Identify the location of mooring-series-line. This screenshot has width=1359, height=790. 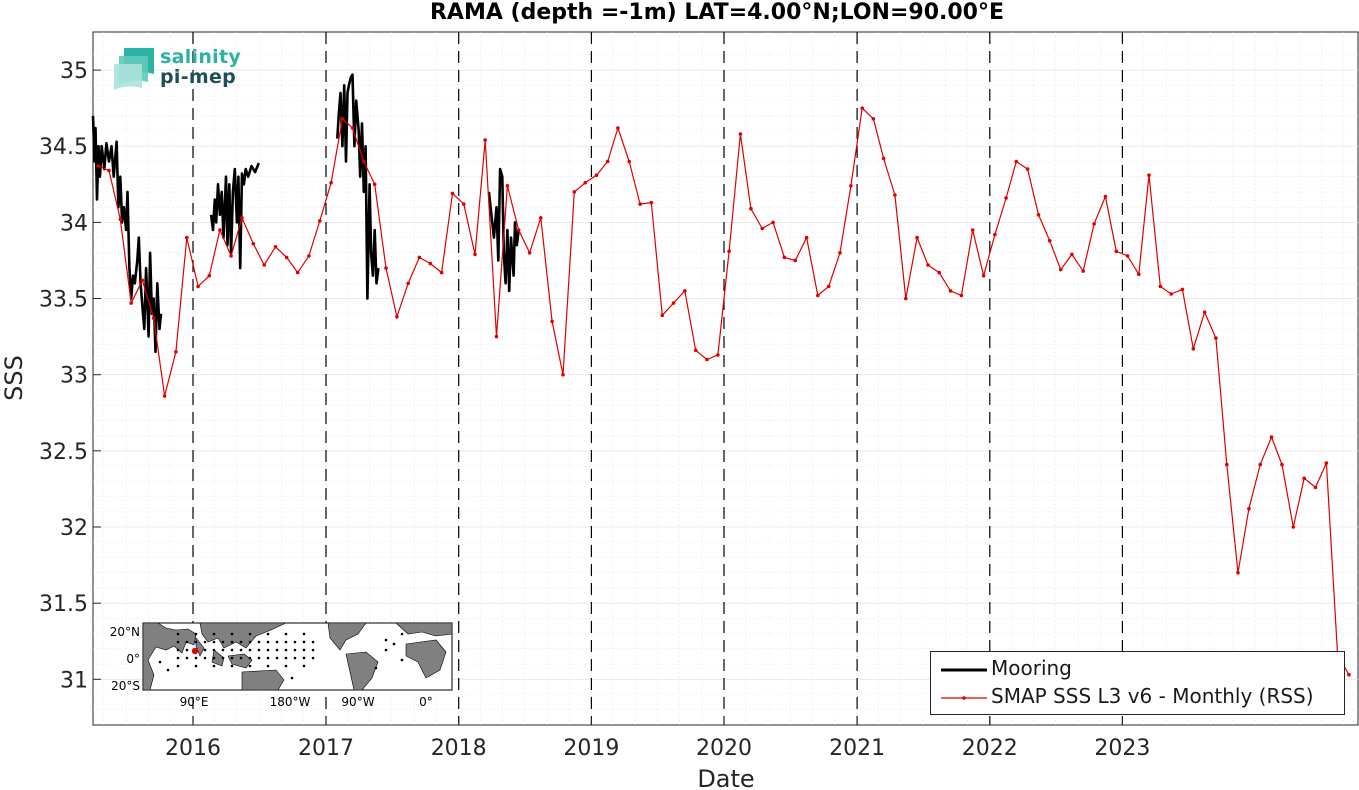
(358, 186).